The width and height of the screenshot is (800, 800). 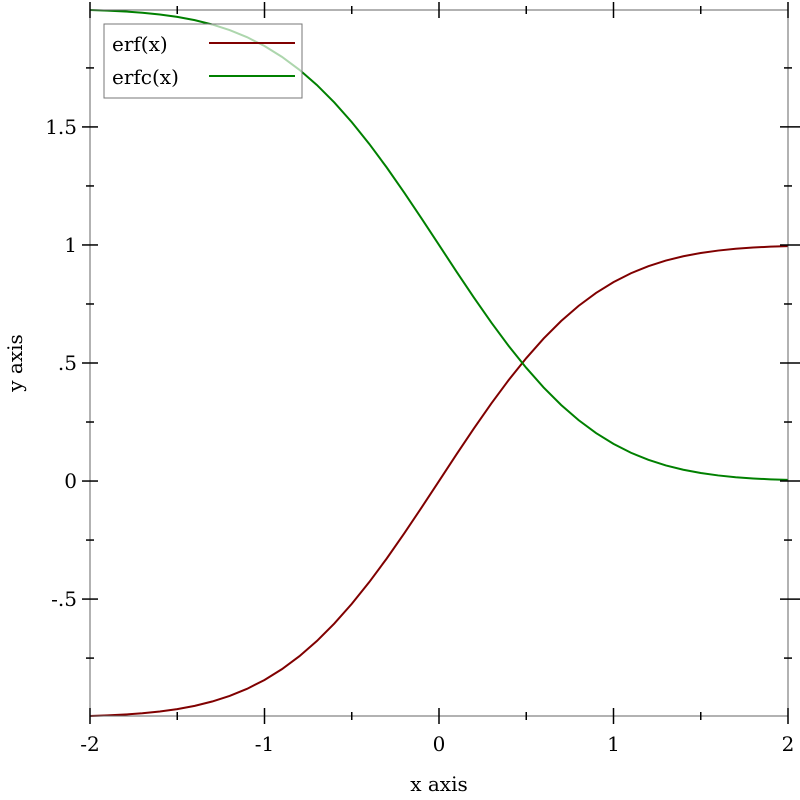 I want to click on legend-box, so click(x=203, y=61).